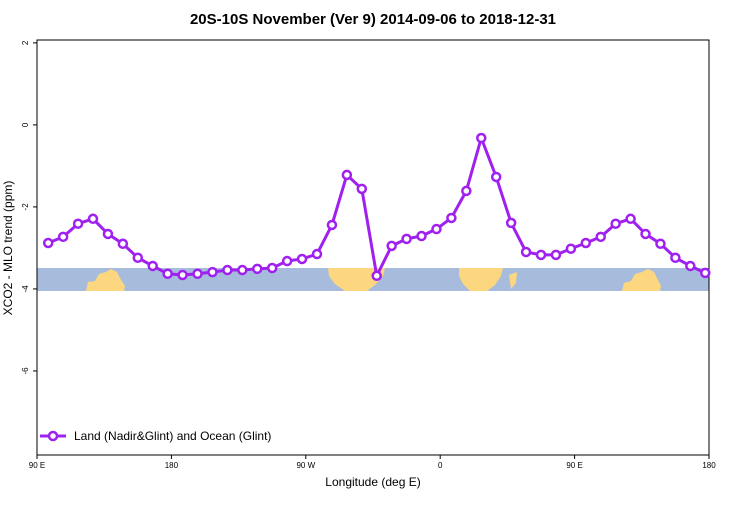  Describe the element at coordinates (440, 465) in the screenshot. I see `x-tick-label: 0` at that location.